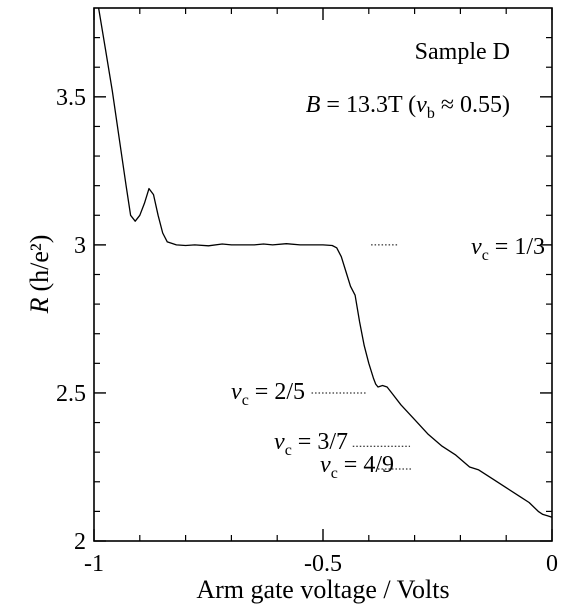 Image resolution: width=574 pixels, height=607 pixels. Describe the element at coordinates (80, 542) in the screenshot. I see `y-tick-label: 2` at that location.